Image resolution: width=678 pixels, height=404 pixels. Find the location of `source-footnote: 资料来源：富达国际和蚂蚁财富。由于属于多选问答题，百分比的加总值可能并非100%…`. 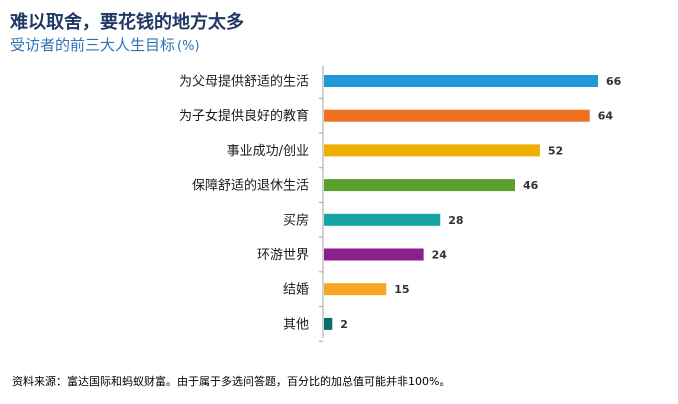

source-footnote: 资料来源：富达国际和蚂蚁财富。由于属于多选问答题，百分比的加总值可能并非100%… is located at coordinates (231, 381).